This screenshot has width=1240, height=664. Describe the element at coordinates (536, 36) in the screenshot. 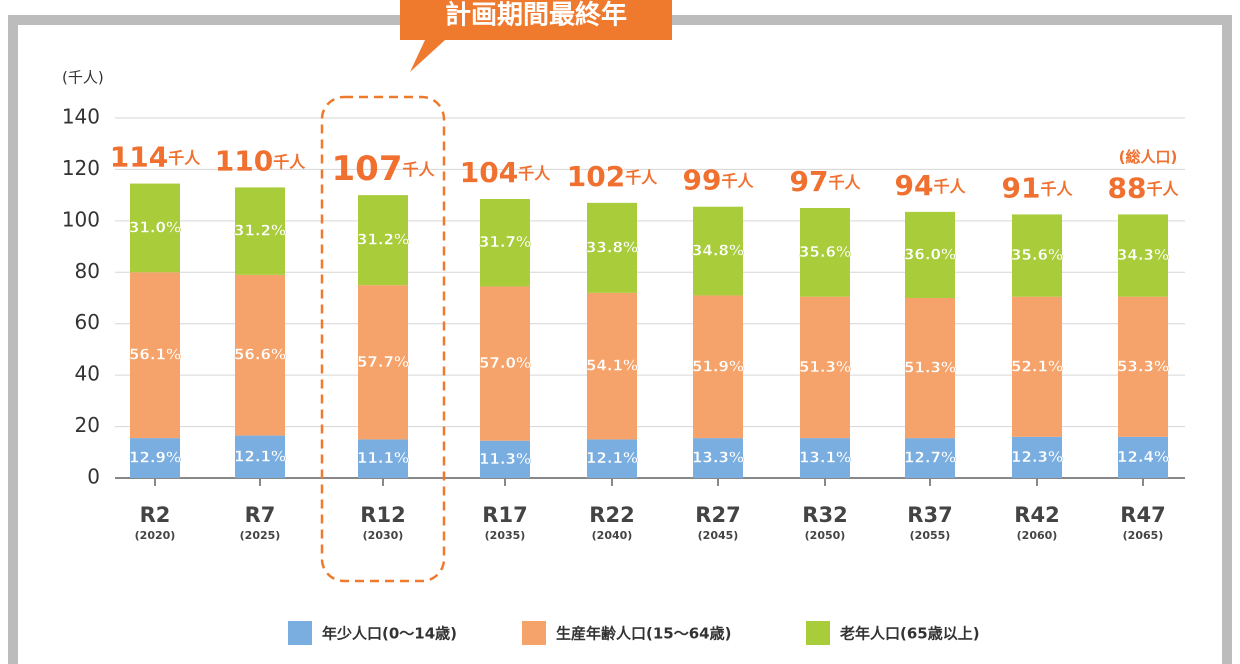

I see `callout` at that location.